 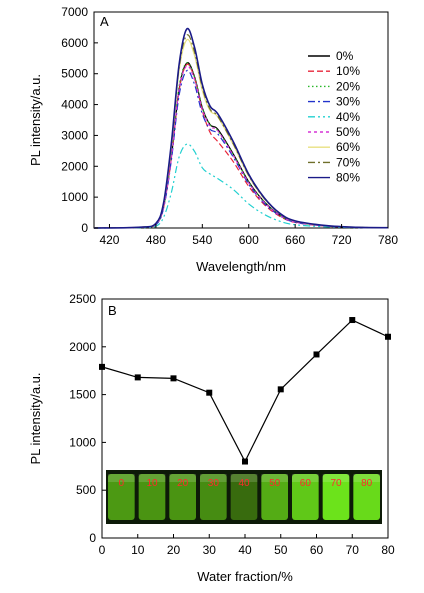 I want to click on panel-a-y-tick-label: 4000, so click(x=74, y=105).